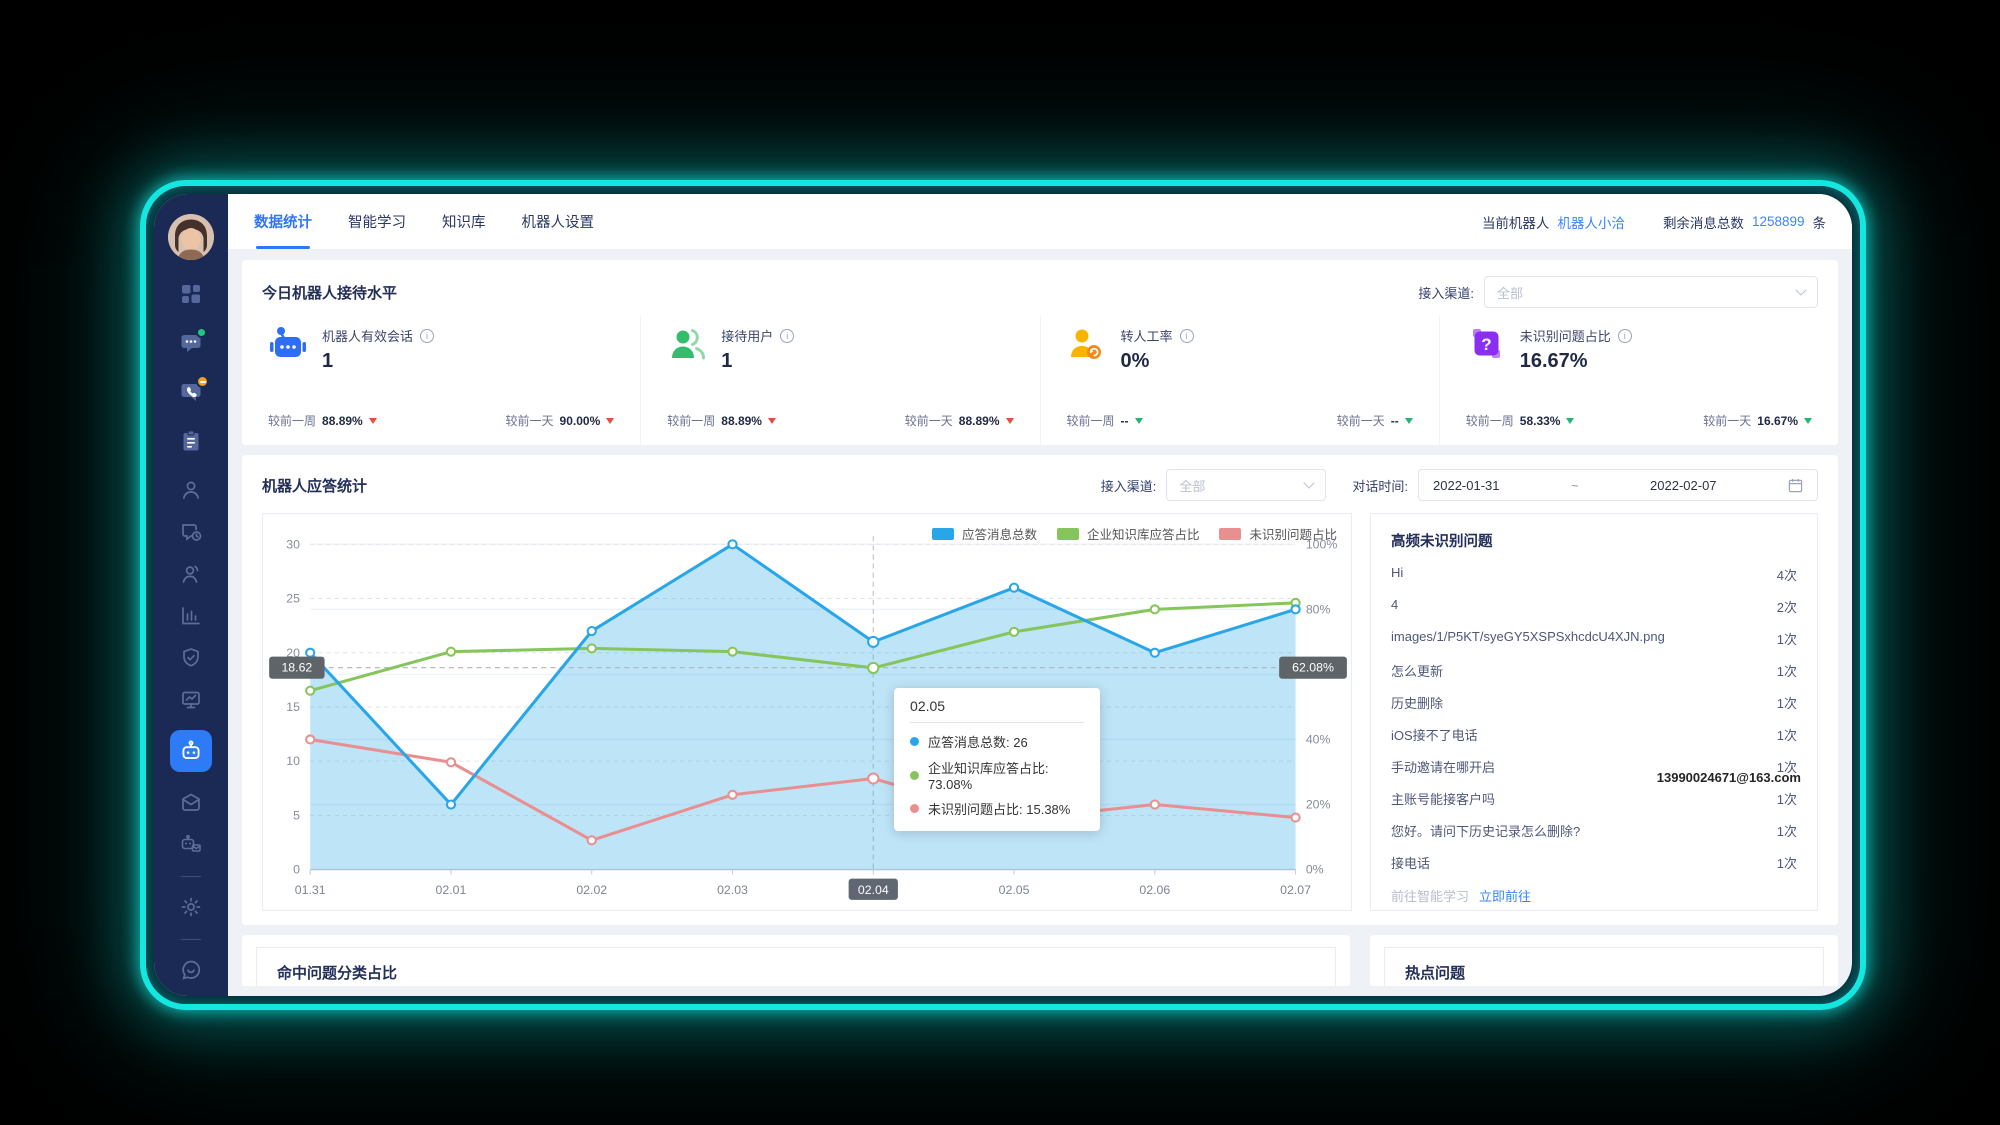 The width and height of the screenshot is (2000, 1125). I want to click on faq-footer-hint: 前往智能学习, so click(1430, 896).